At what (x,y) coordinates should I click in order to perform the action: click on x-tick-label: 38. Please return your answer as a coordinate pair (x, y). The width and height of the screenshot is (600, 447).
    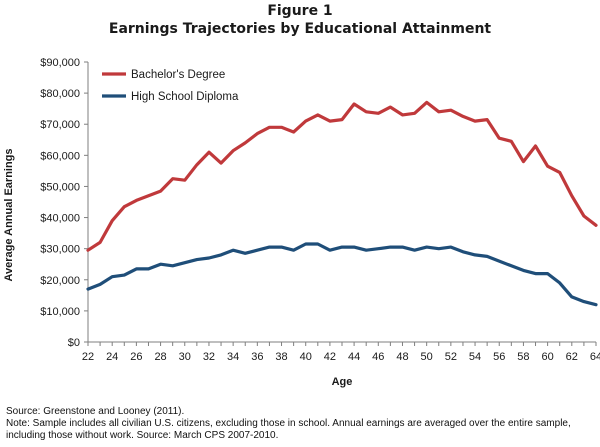
    Looking at the image, I should click on (281, 357).